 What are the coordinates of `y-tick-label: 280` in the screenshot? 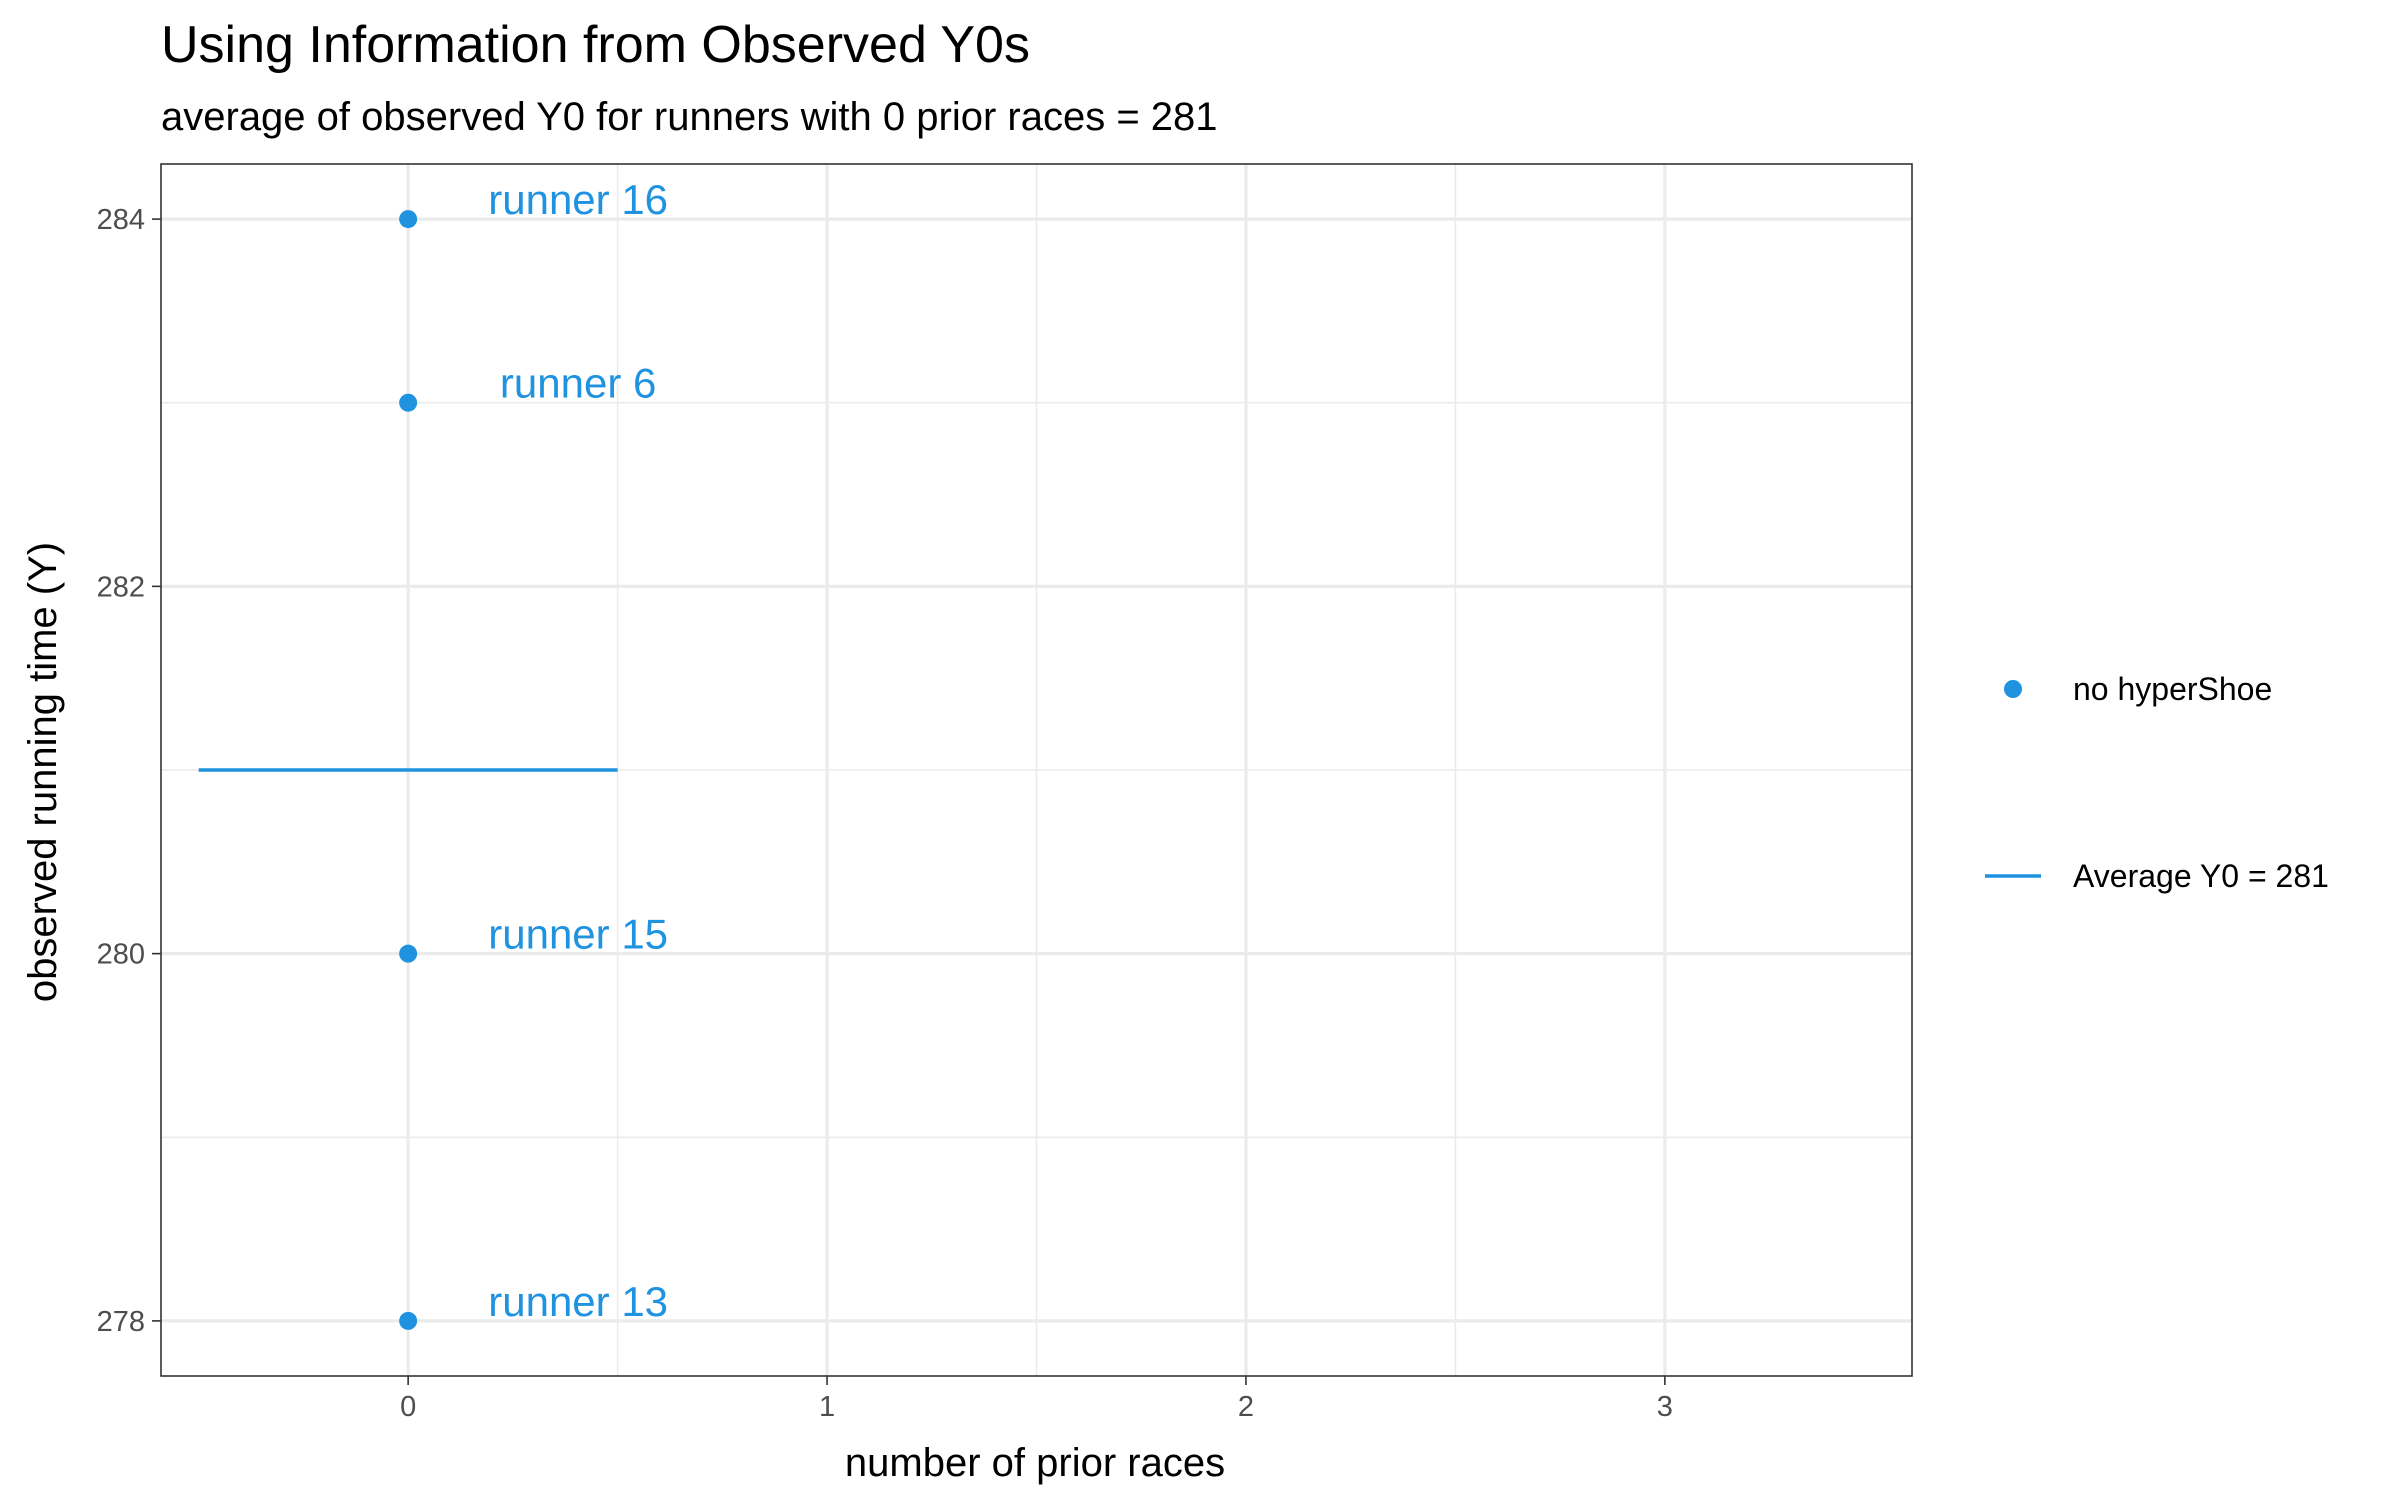 It's located at (121, 955).